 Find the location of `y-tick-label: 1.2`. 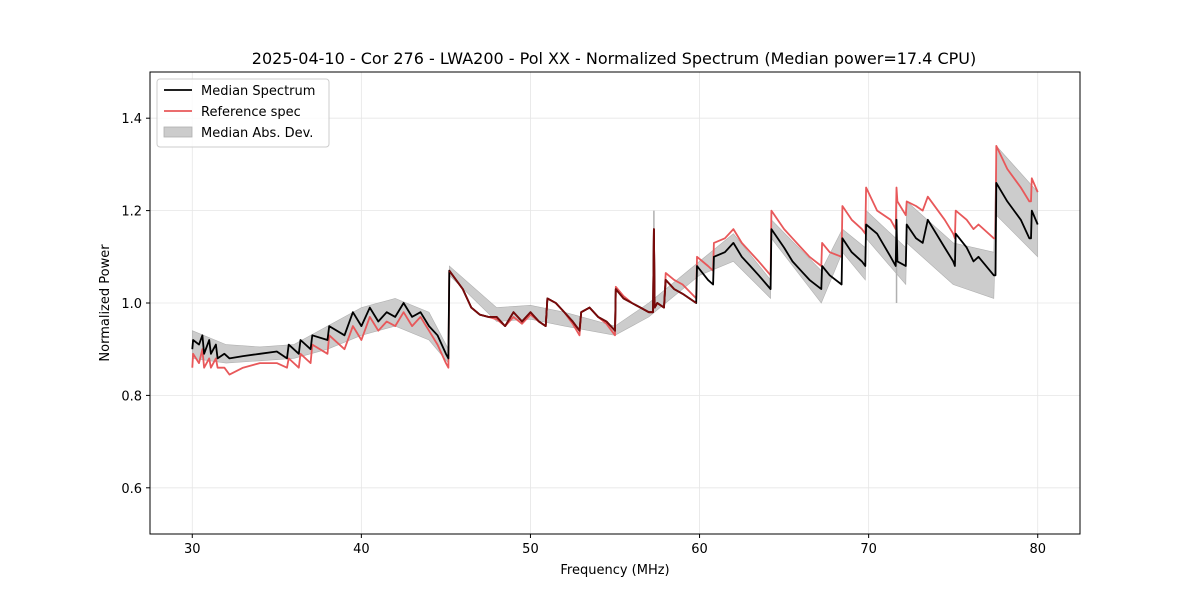

y-tick-label: 1.2 is located at coordinates (131, 212).